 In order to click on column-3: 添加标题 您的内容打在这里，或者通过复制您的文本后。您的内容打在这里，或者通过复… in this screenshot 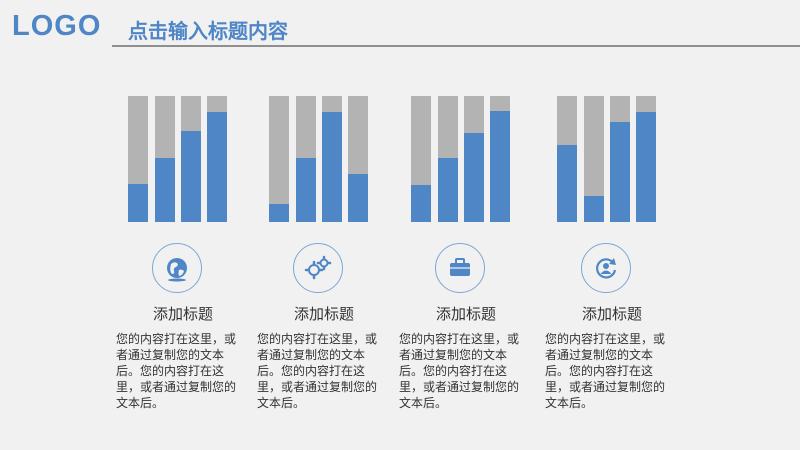, I will do `click(460, 266)`.